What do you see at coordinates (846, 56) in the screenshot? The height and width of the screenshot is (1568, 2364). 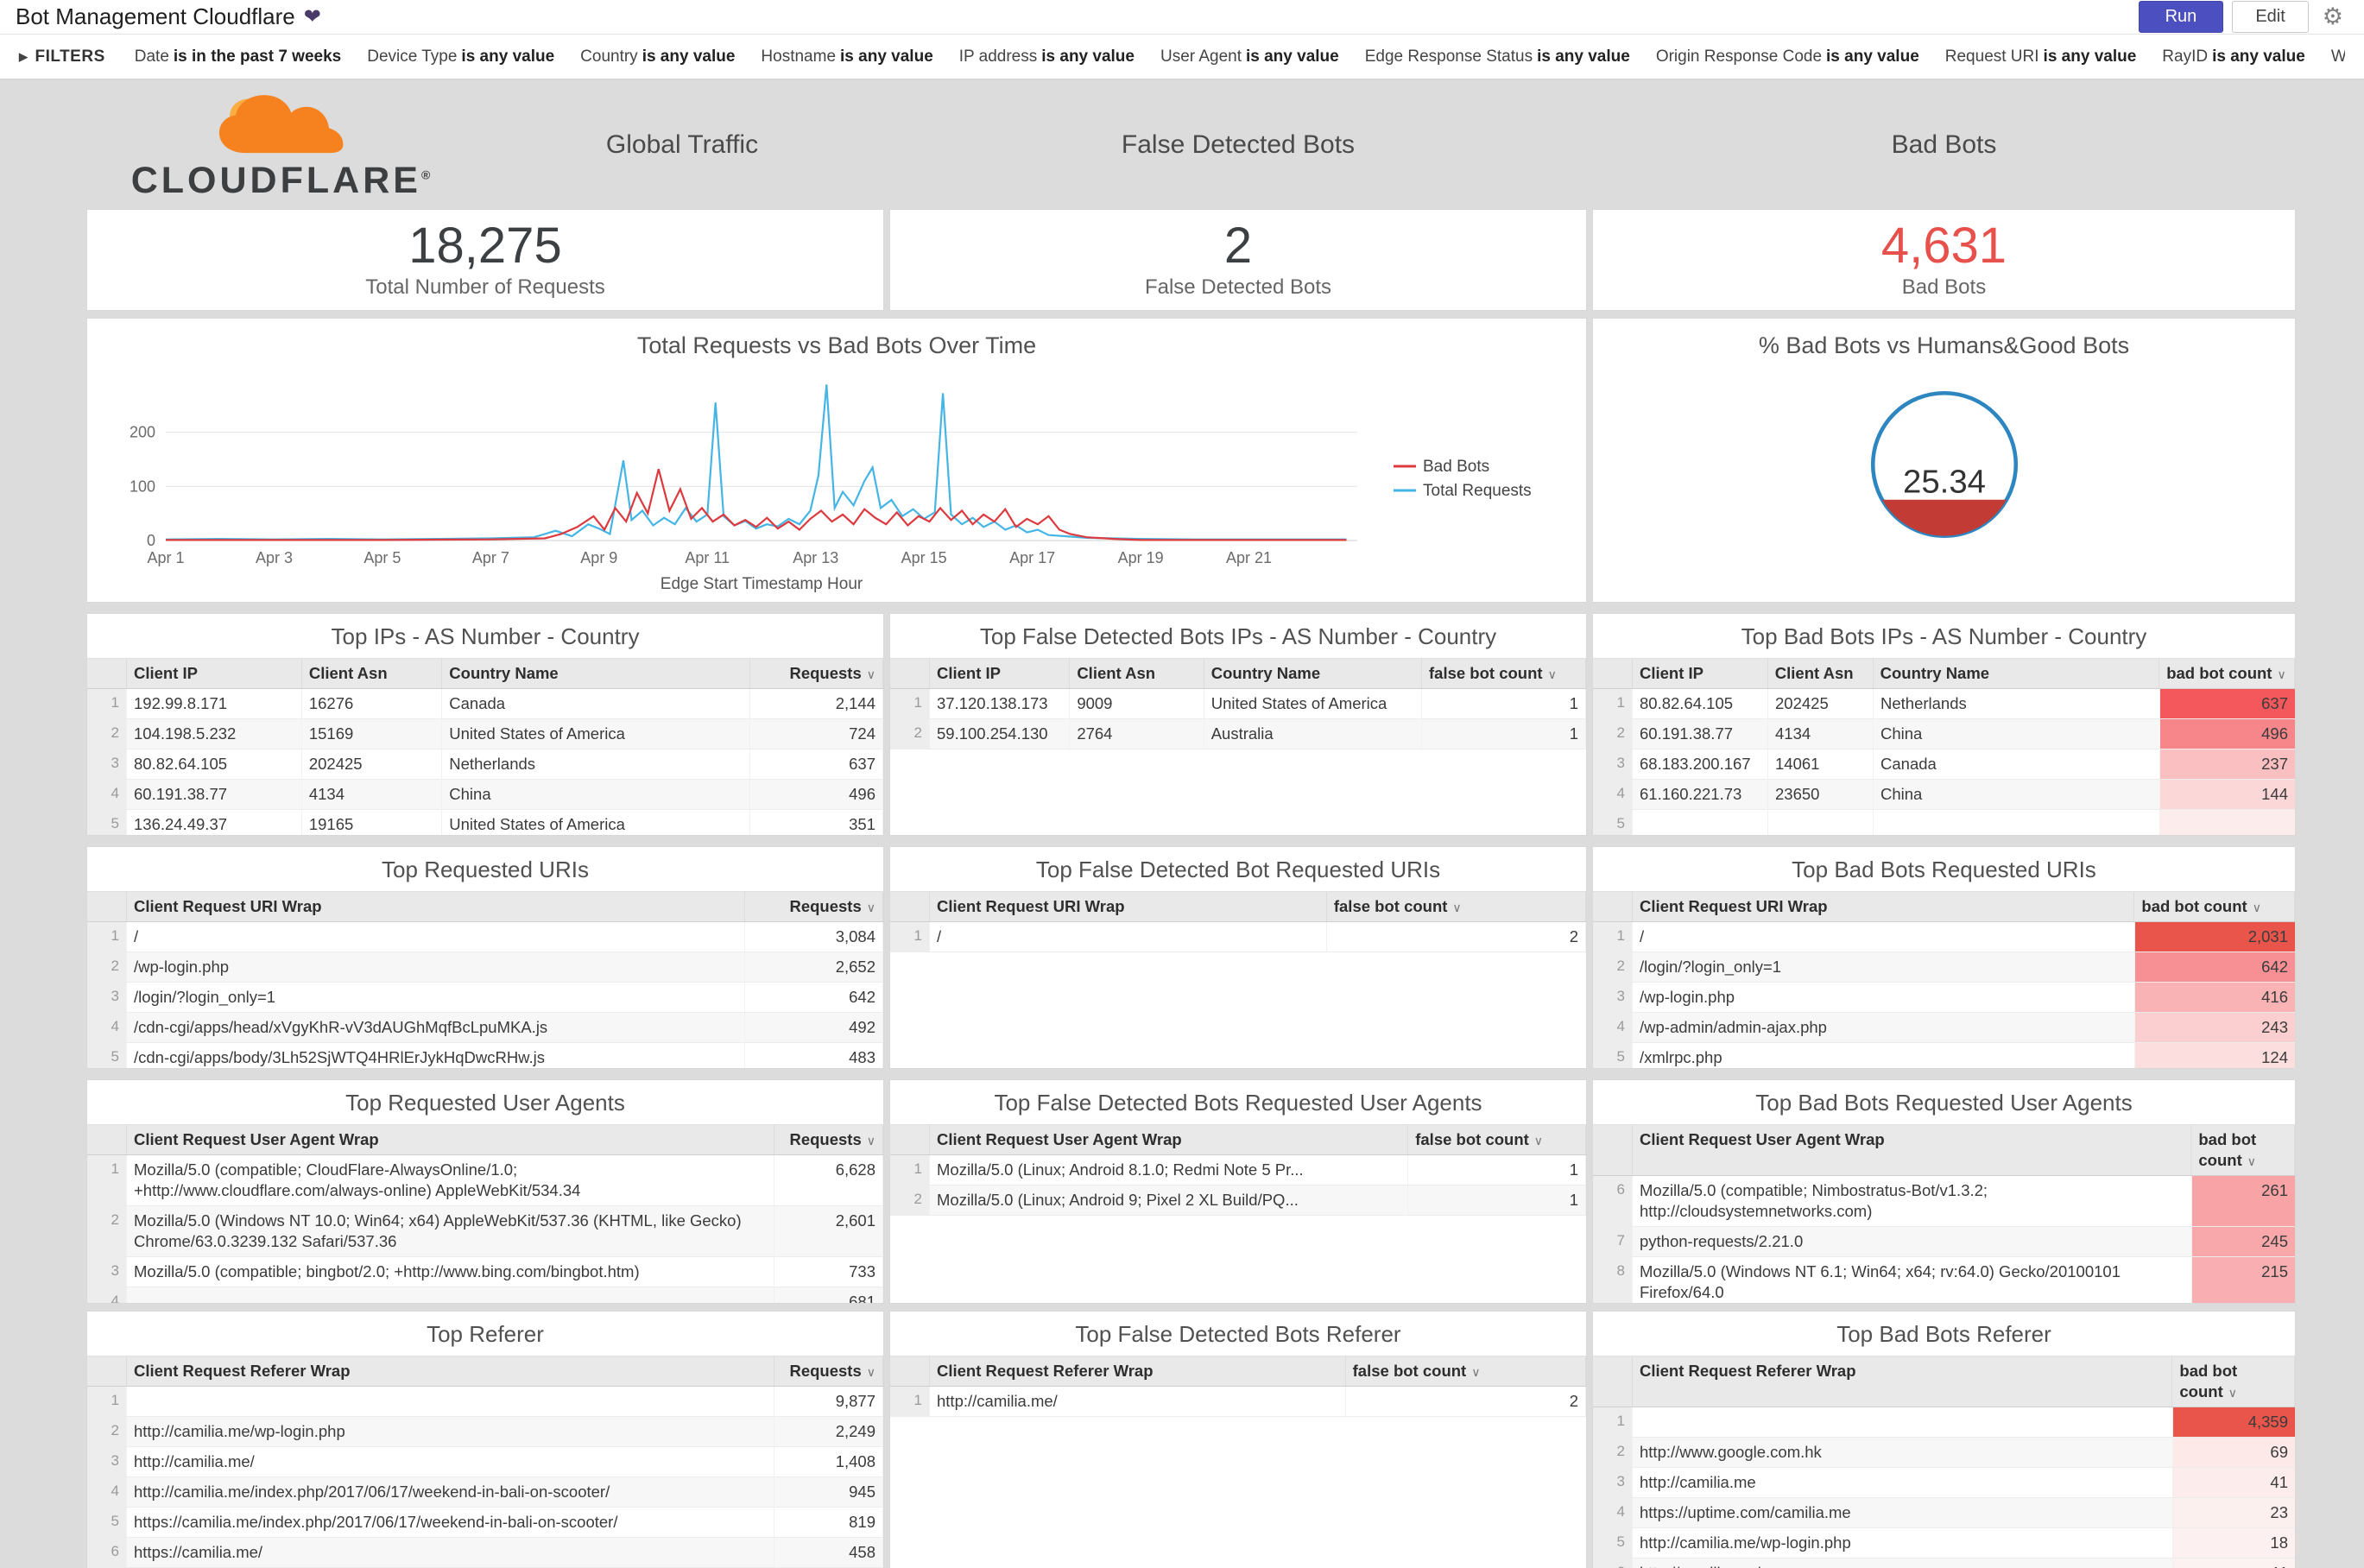 I see `filter-item: Hostname is any value` at bounding box center [846, 56].